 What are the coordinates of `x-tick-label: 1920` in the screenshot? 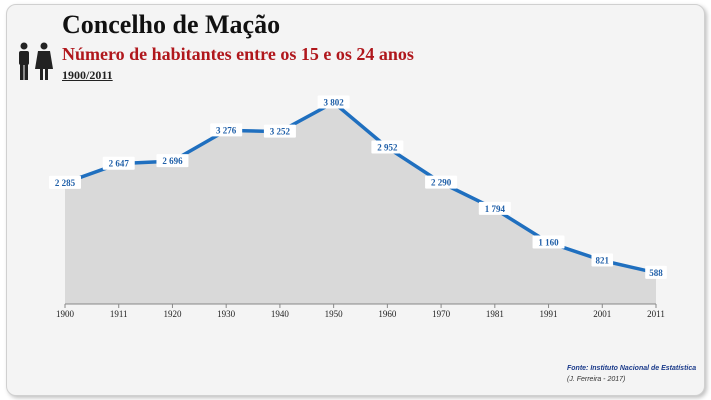 It's located at (172, 314).